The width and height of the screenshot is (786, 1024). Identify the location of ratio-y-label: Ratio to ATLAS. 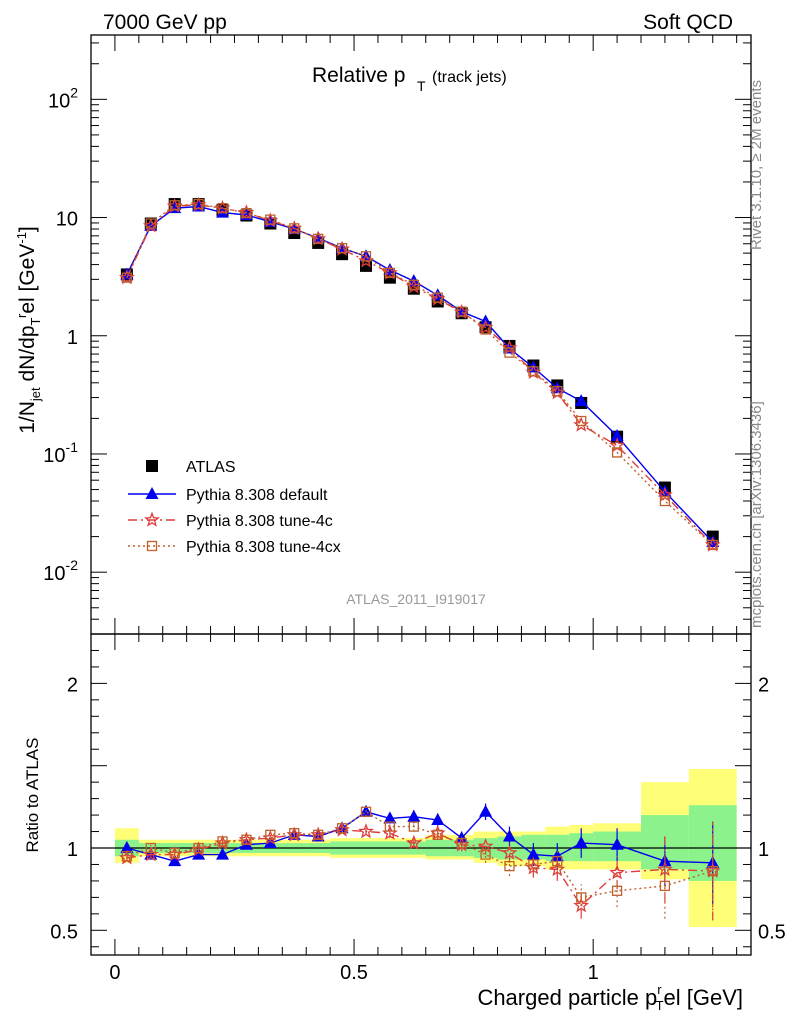
(32, 795).